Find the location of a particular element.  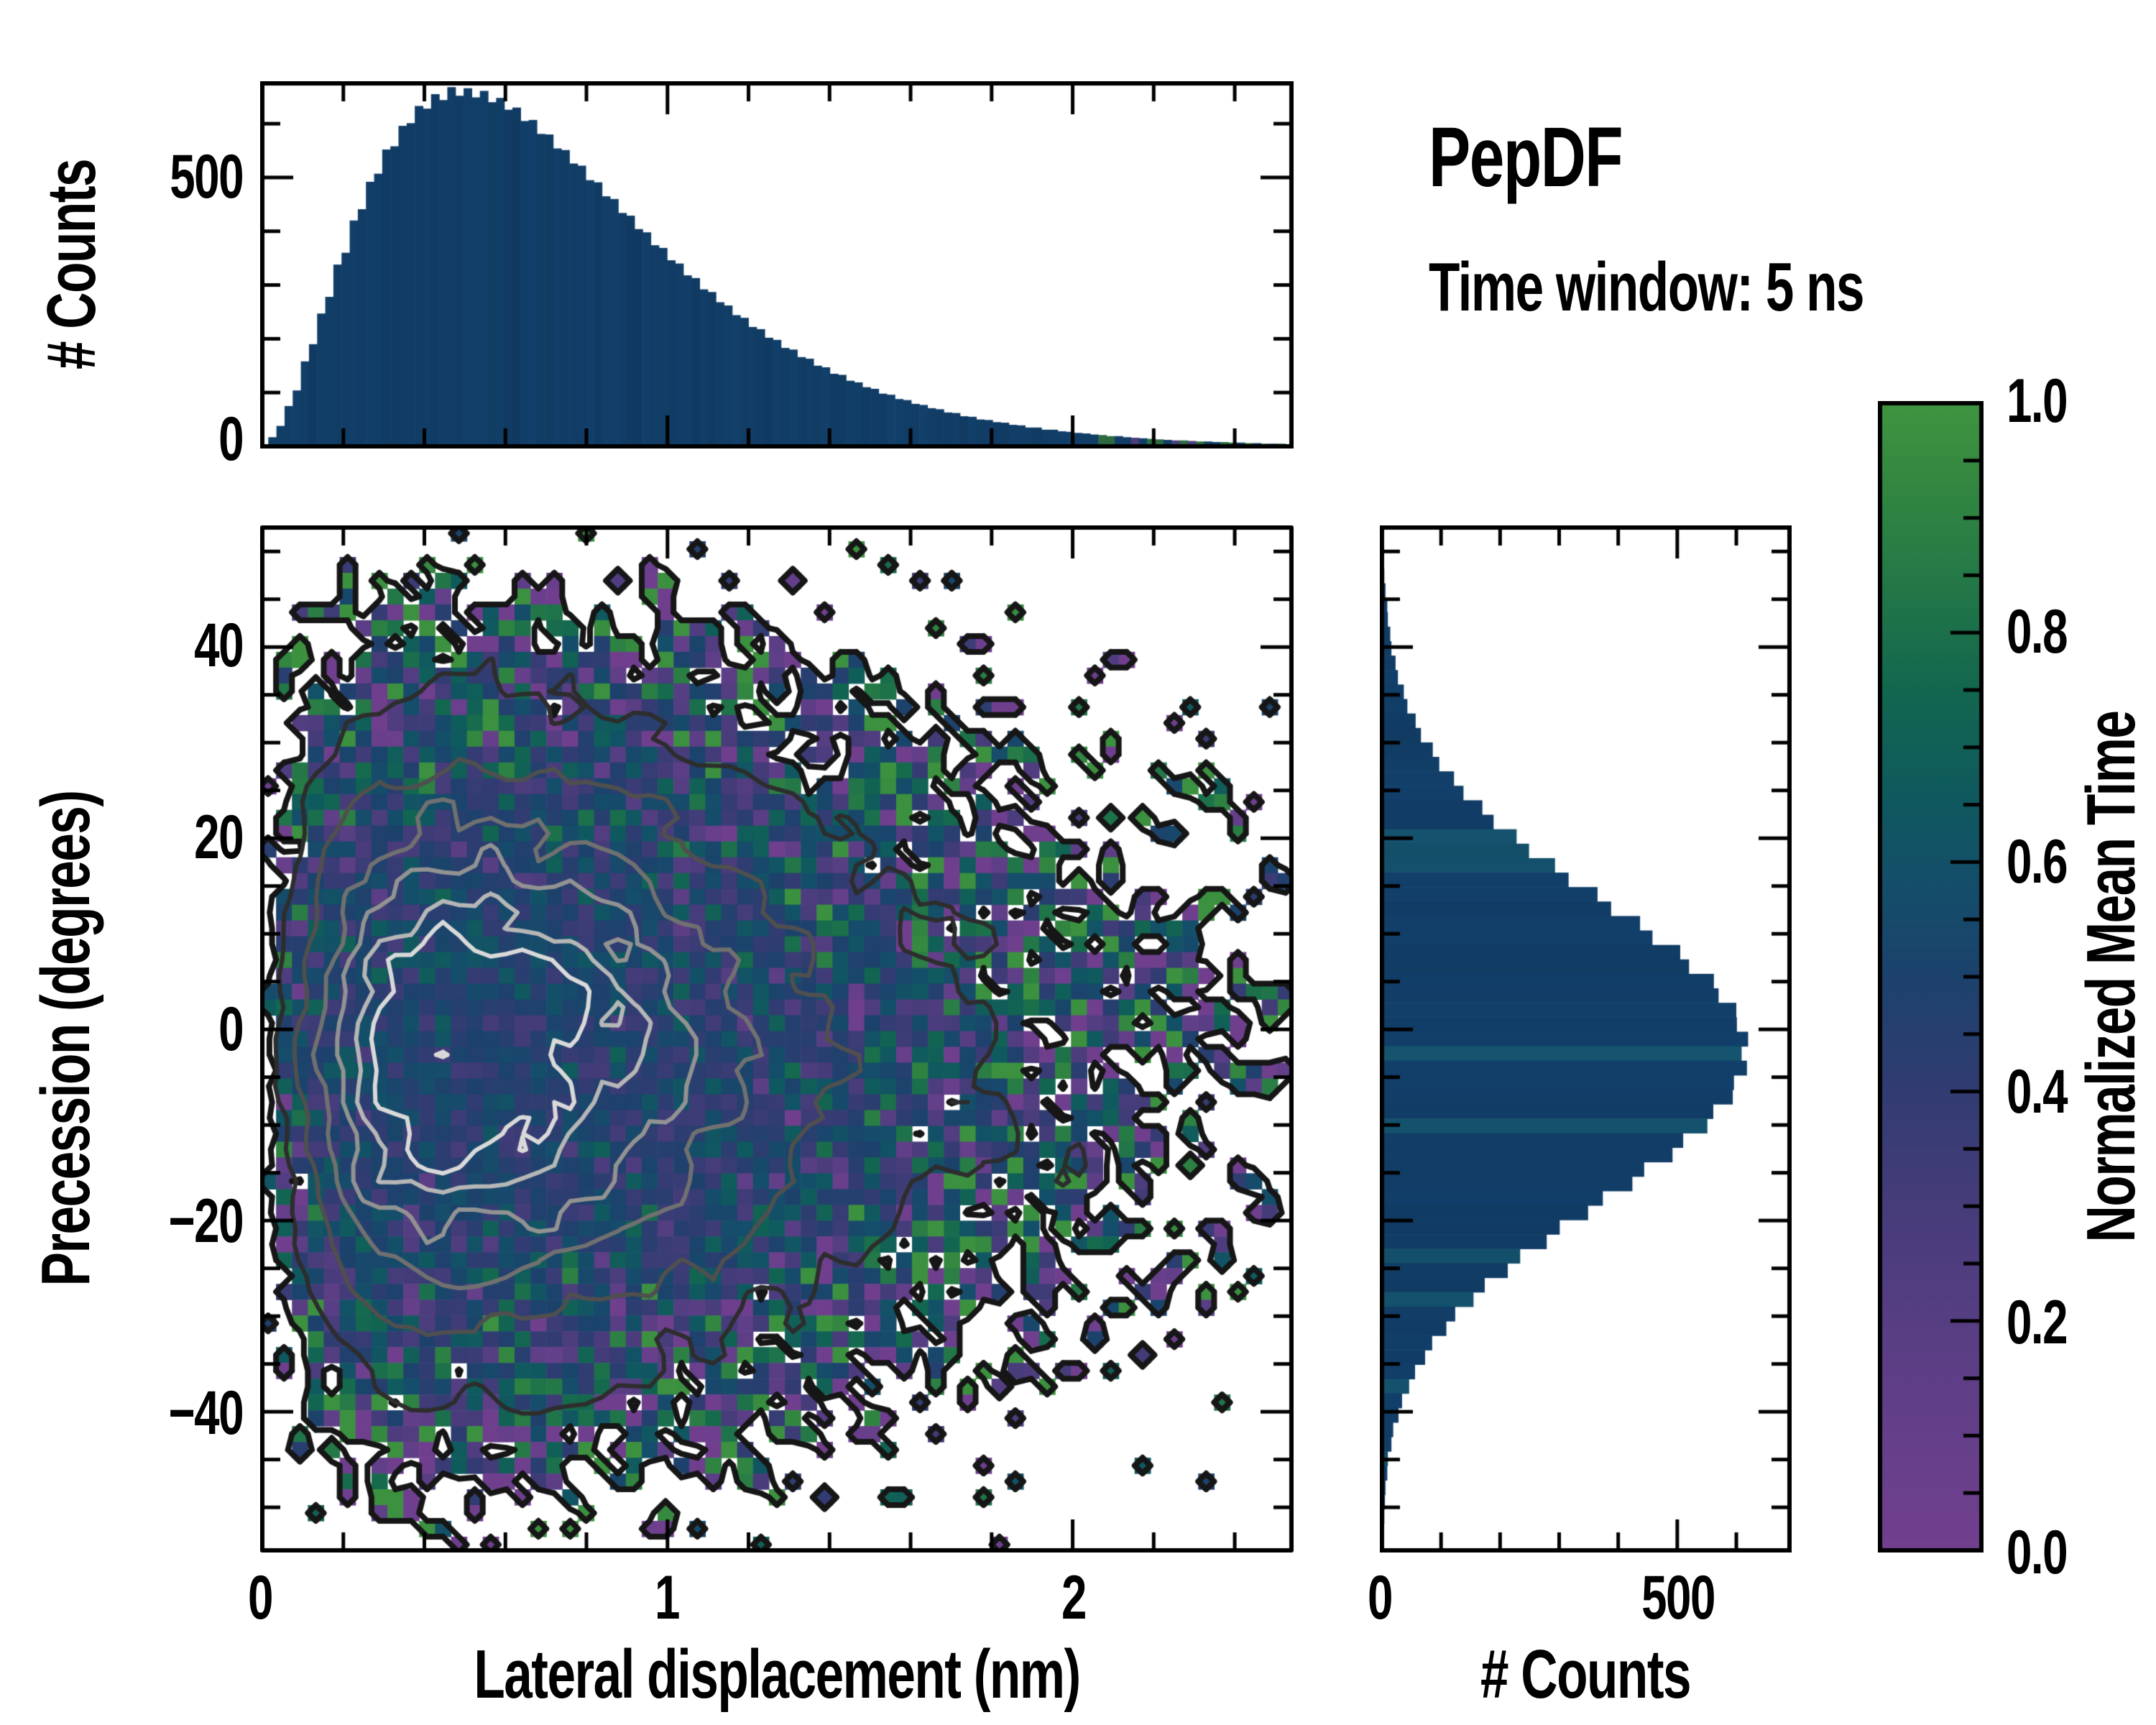

main-y-tick-40: 40 is located at coordinates (219, 645).